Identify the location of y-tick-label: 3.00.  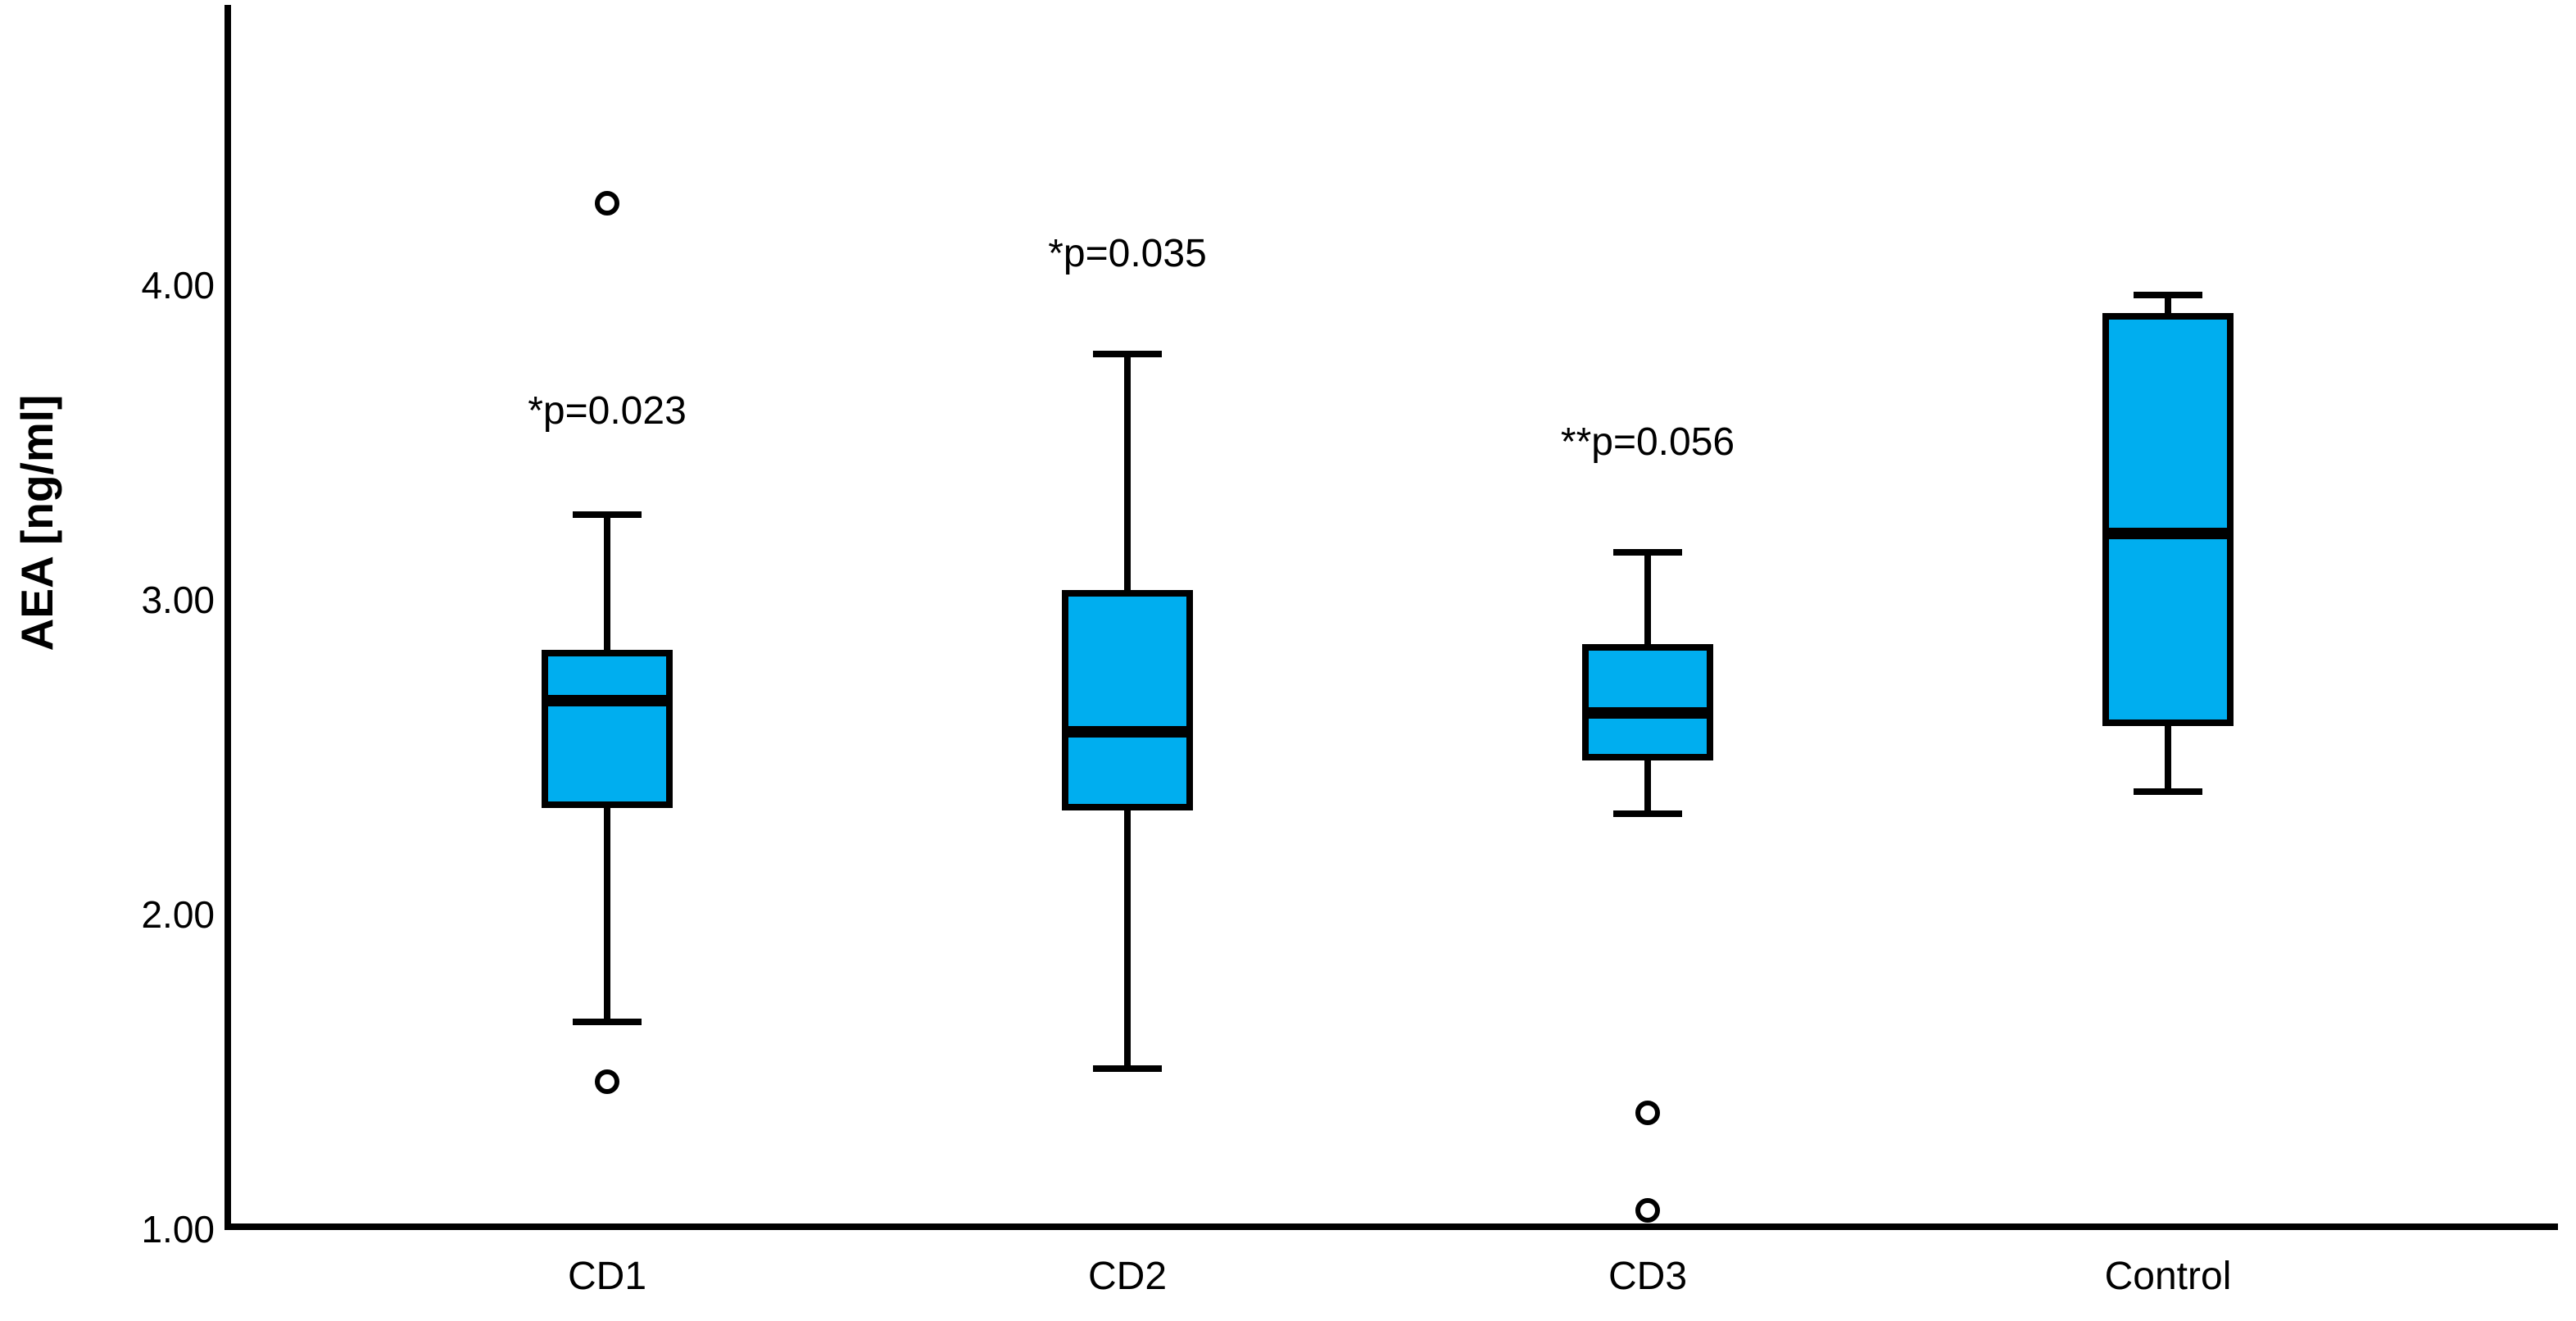
(178, 600).